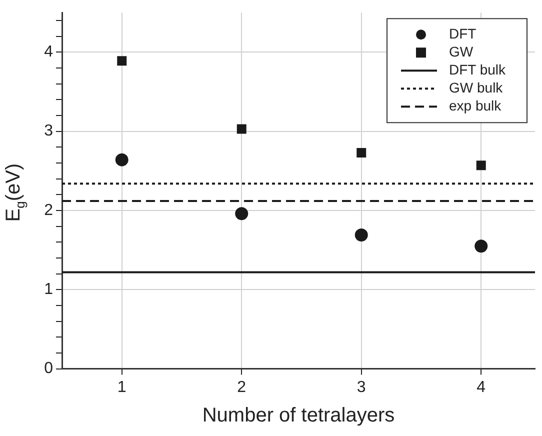  Describe the element at coordinates (49, 52) in the screenshot. I see `y-tick-label: 4` at that location.